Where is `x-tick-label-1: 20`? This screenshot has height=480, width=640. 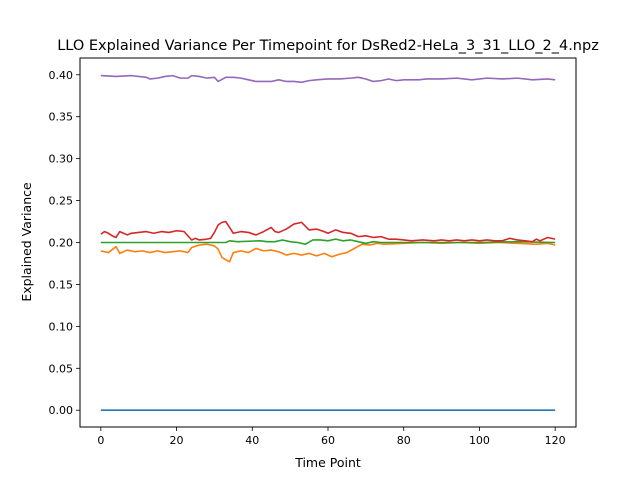 x-tick-label-1: 20 is located at coordinates (177, 440).